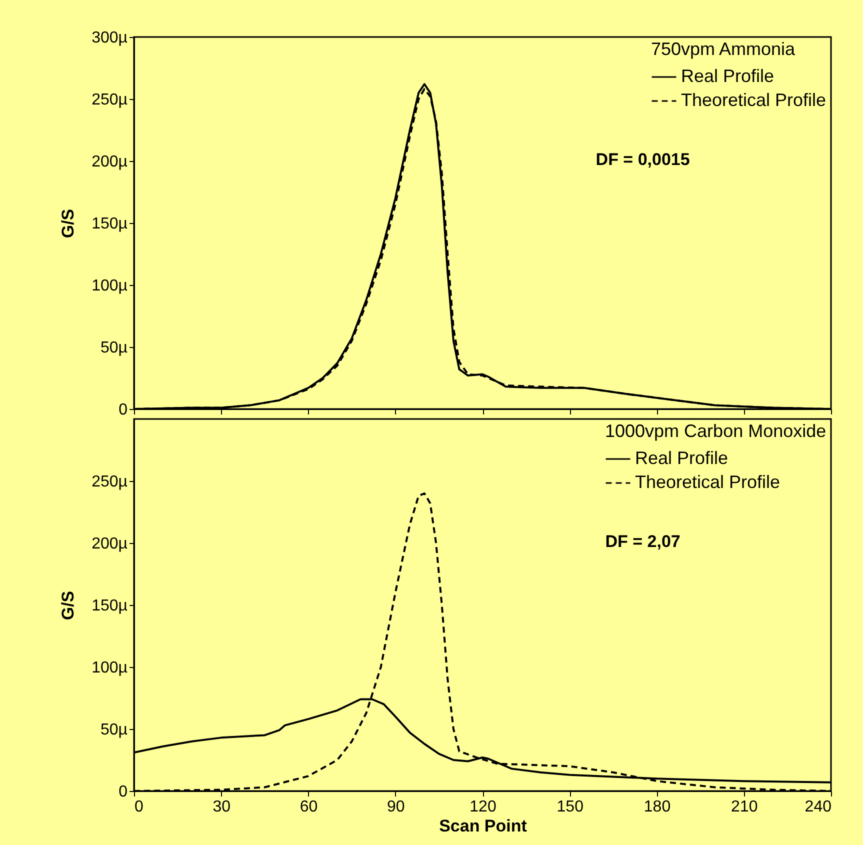  I want to click on legend-title: 750vpm Ammonia, so click(723, 49).